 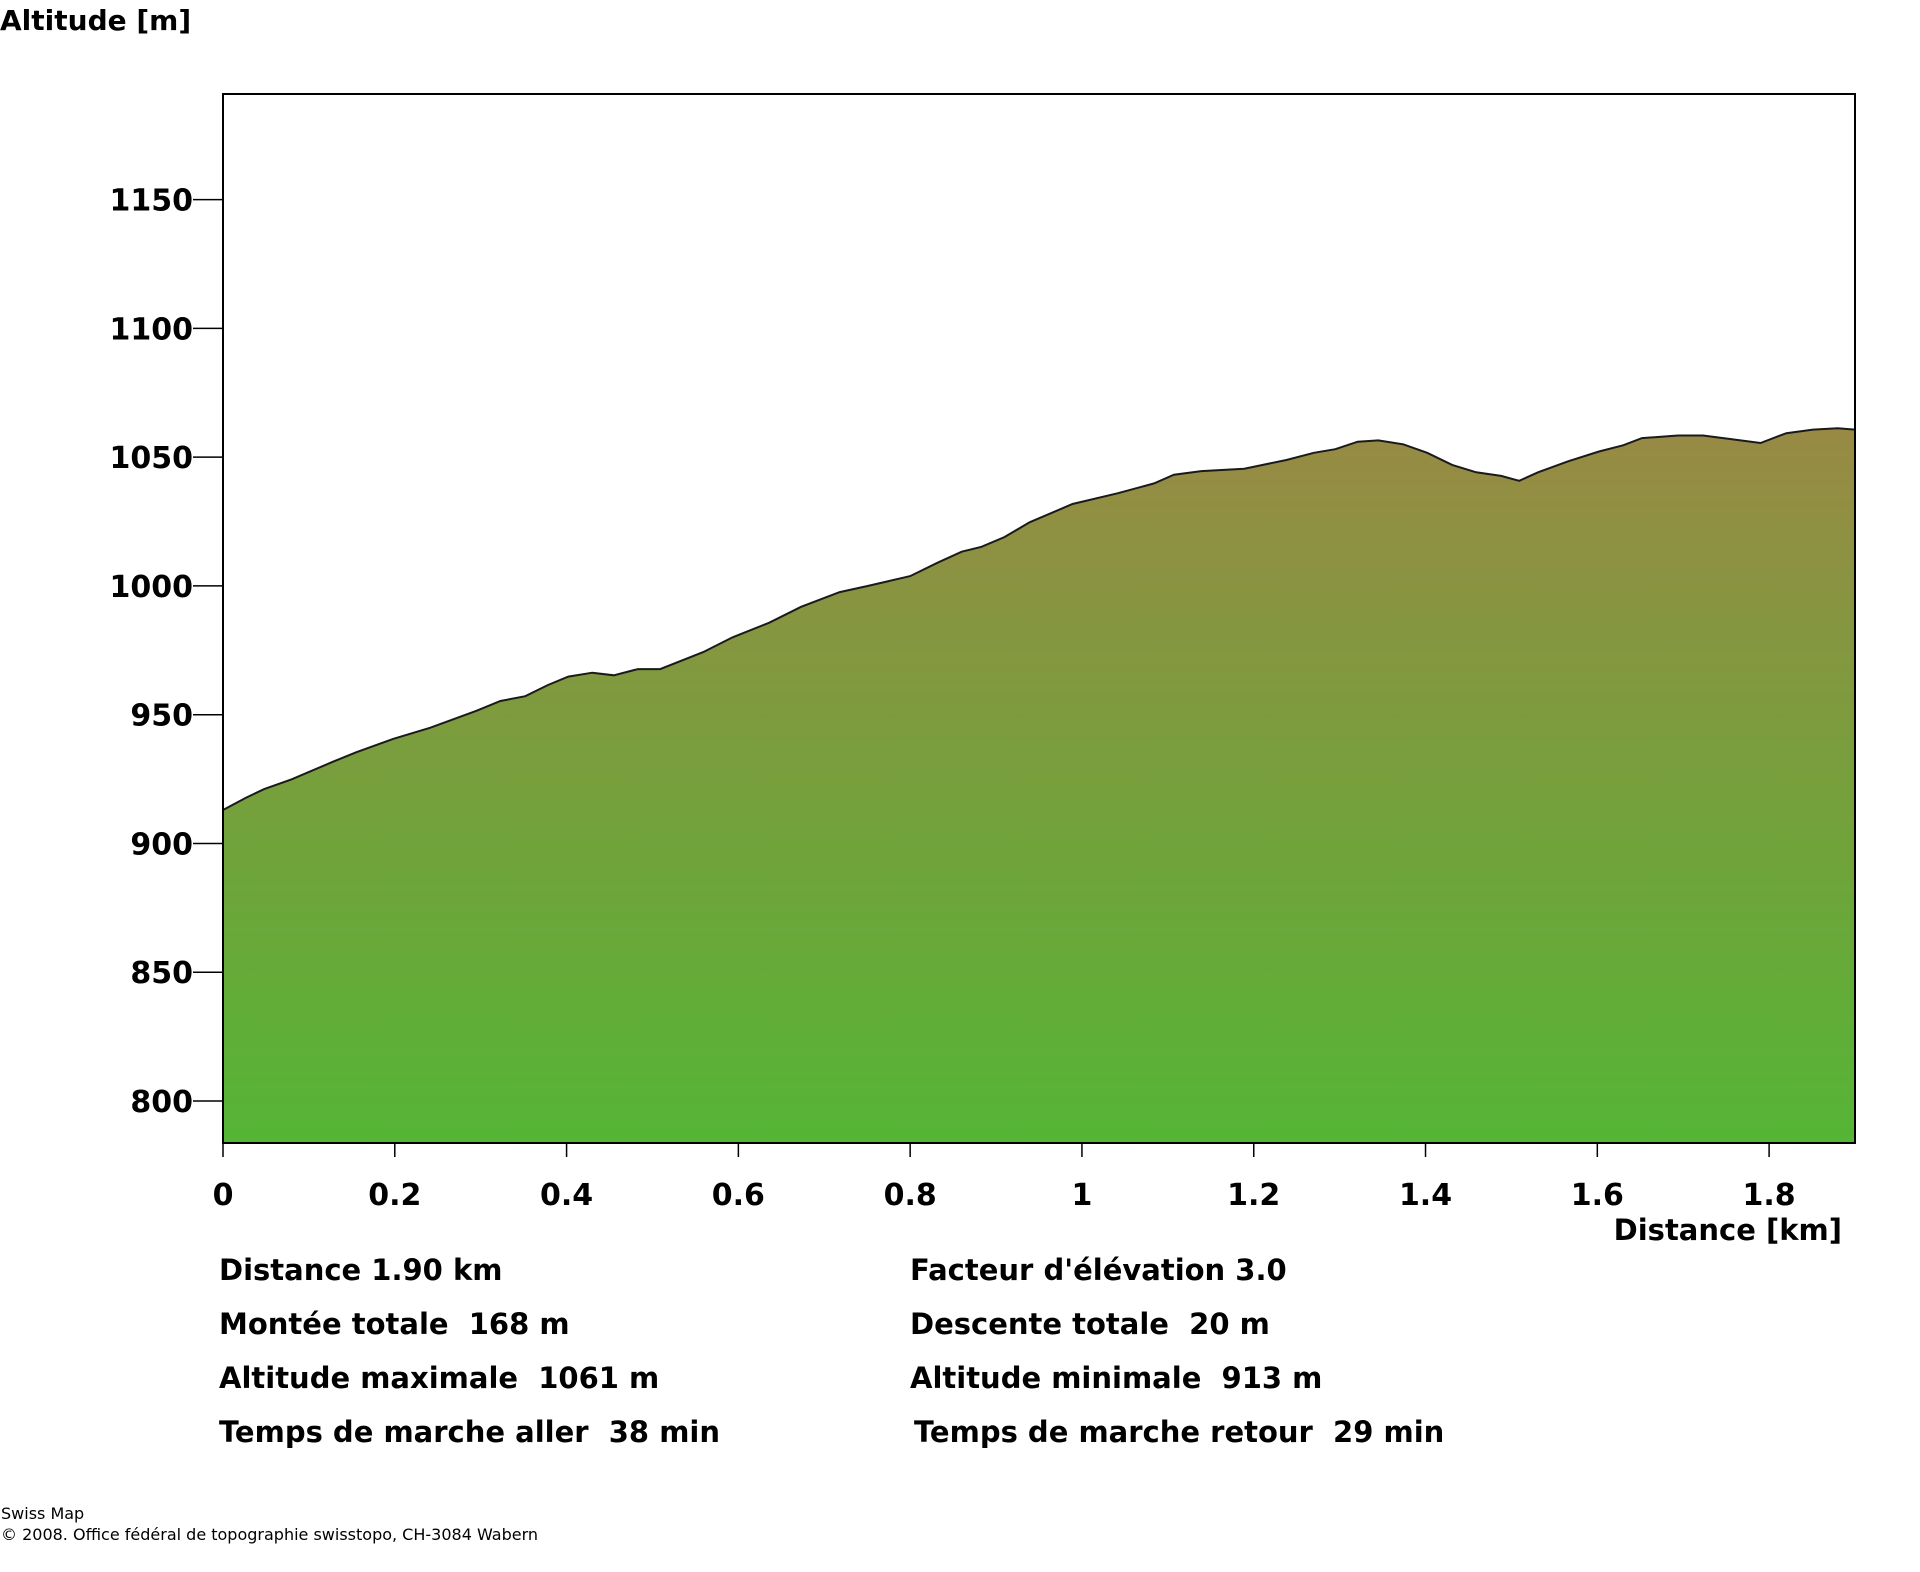 I want to click on x-tick-label: 1.2, so click(x=1253, y=1195).